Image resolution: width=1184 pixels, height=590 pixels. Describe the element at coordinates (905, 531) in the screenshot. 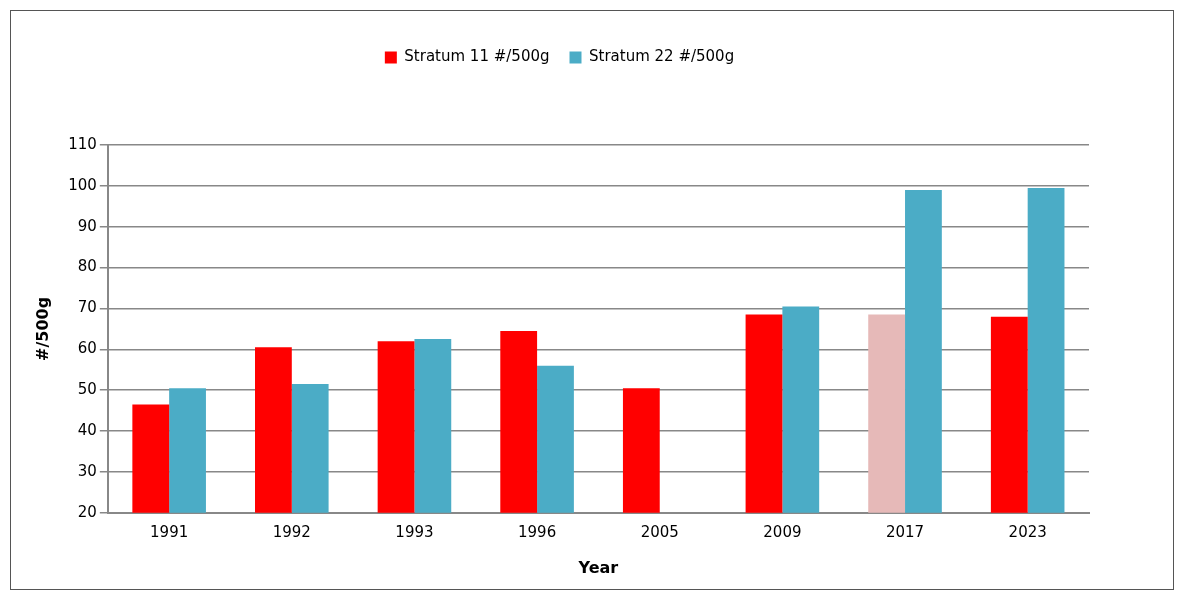

I see `x-tick-label: 2017` at that location.